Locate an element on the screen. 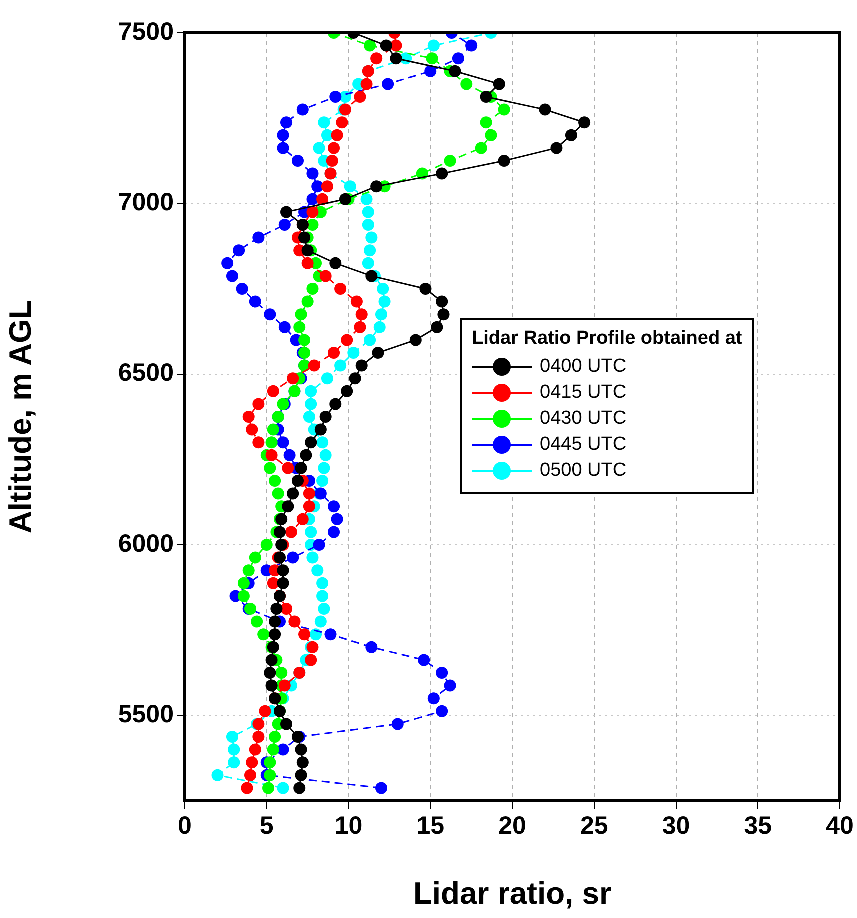 The image size is (857, 918). y-tick-label: 7500 is located at coordinates (146, 32).